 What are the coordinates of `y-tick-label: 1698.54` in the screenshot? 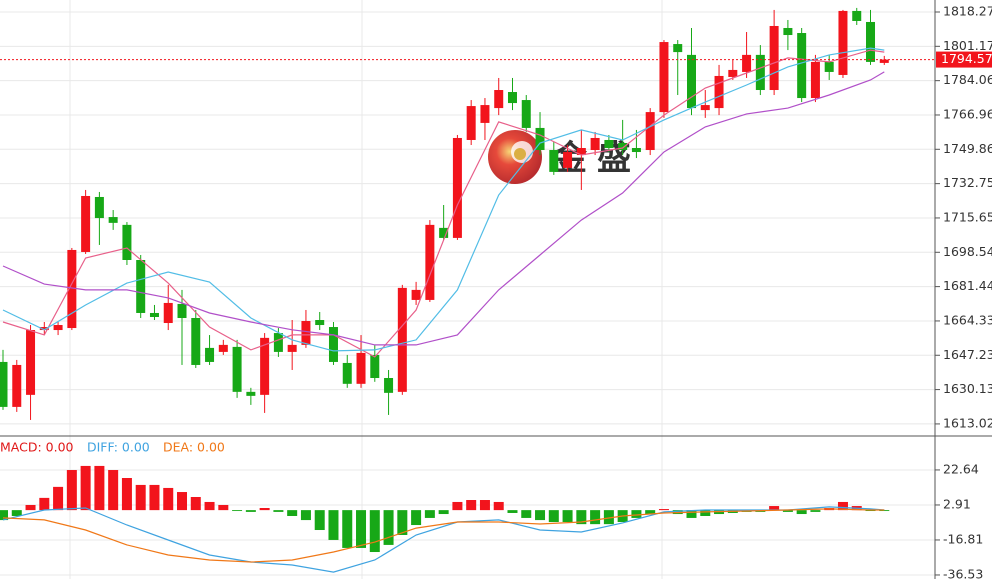 It's located at (967, 251).